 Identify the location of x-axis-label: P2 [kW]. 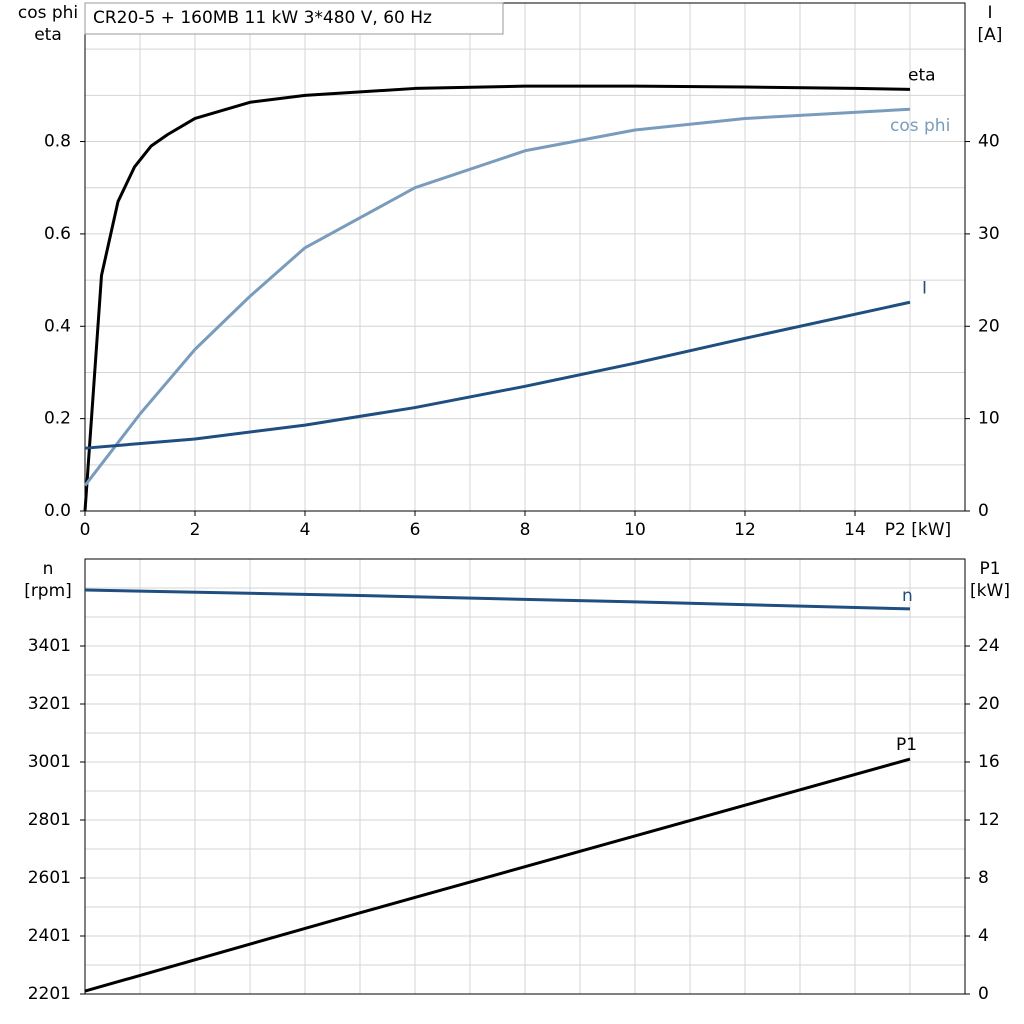
(918, 530).